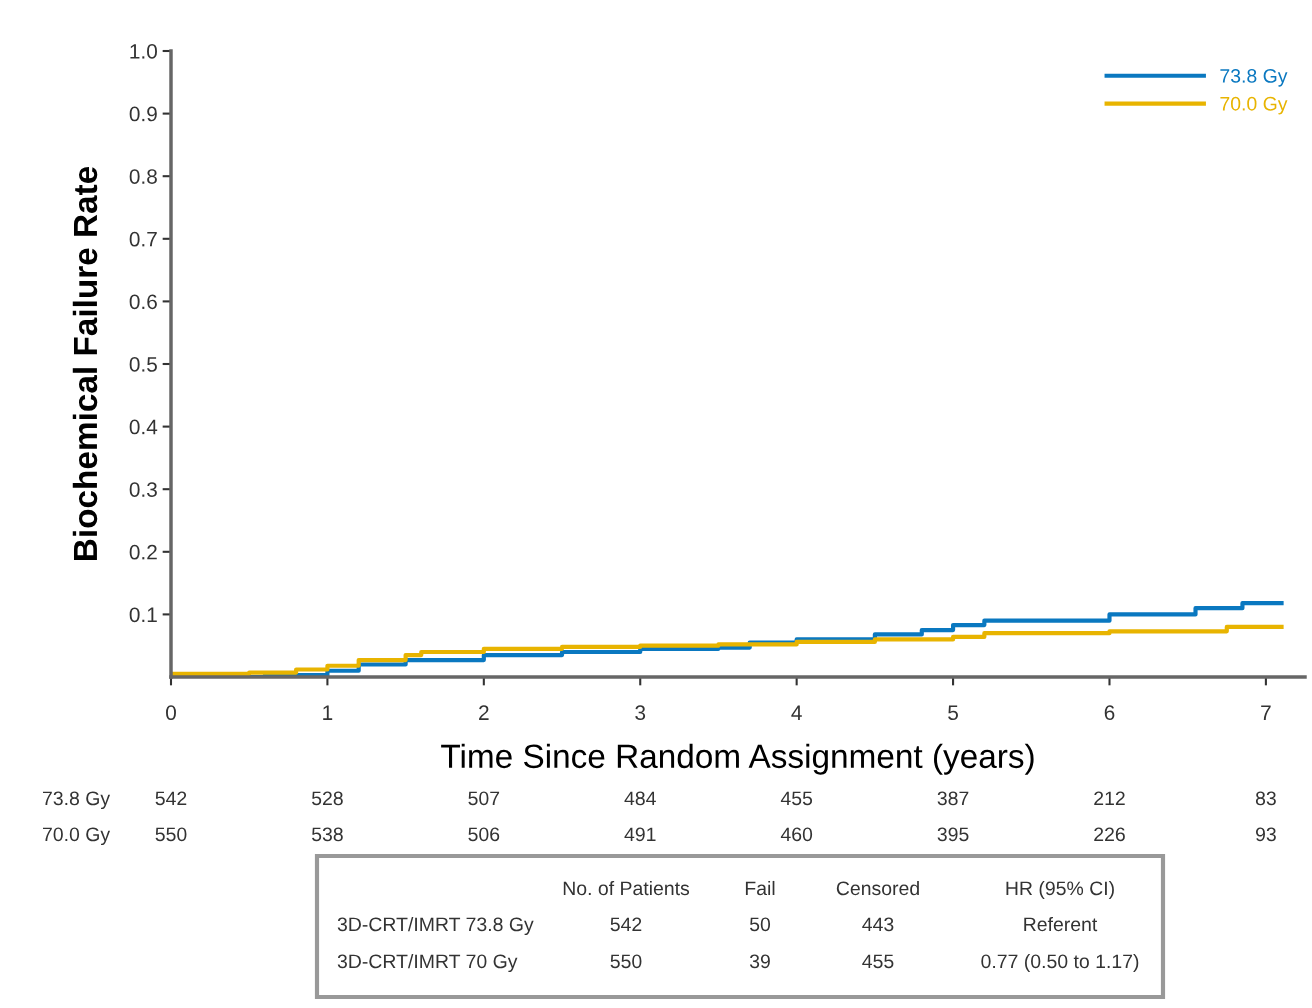 This screenshot has width=1312, height=1008. Describe the element at coordinates (427, 963) in the screenshot. I see `text: 3D-CRT/IMRT 70 Gy` at that location.